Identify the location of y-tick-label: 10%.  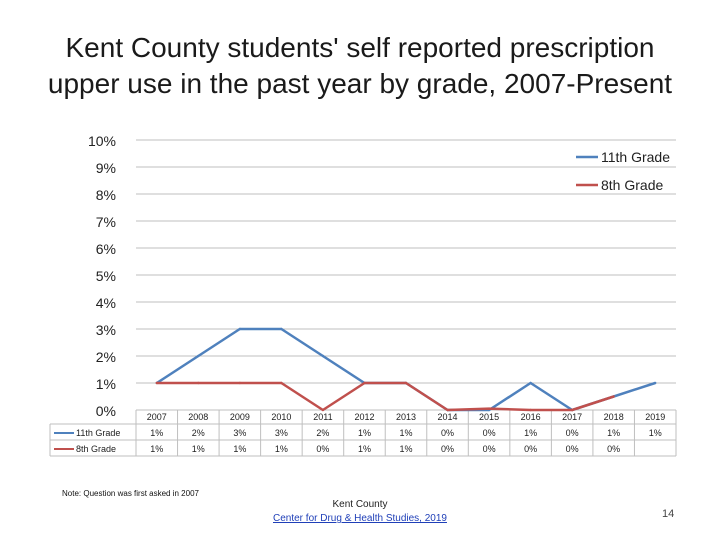
(102, 141).